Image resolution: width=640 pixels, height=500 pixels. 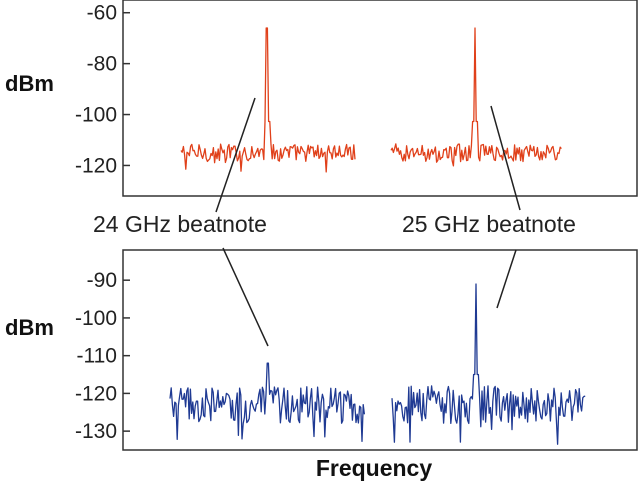 I want to click on pointer-25ghz-lower, so click(x=506, y=279).